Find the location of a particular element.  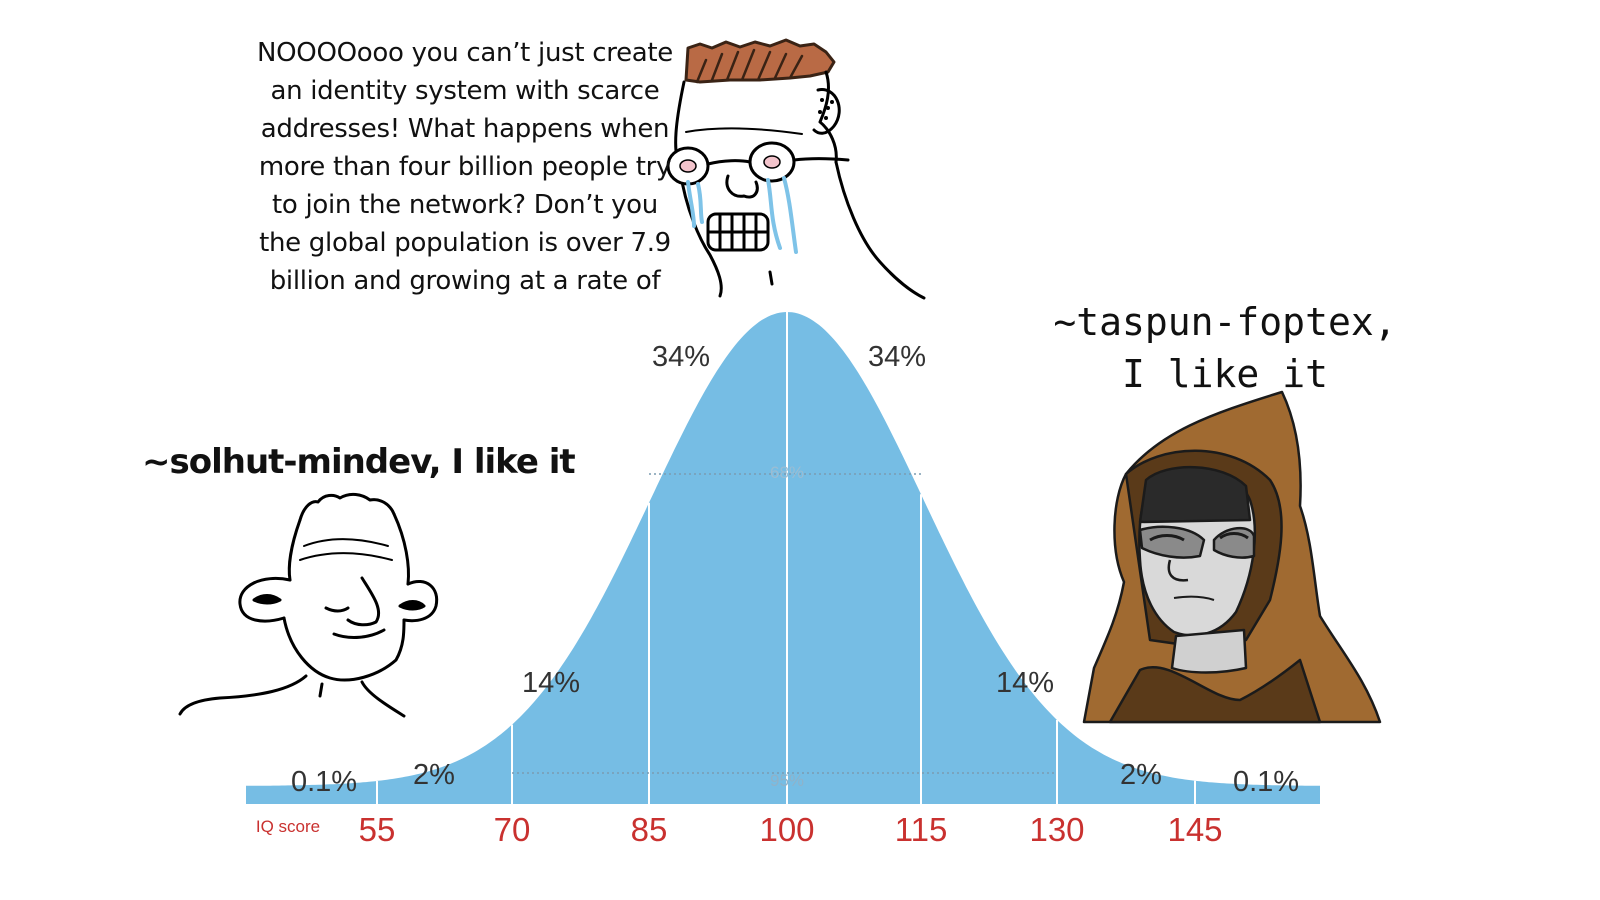

quote-line: more than four billion people try is located at coordinates (465, 167).